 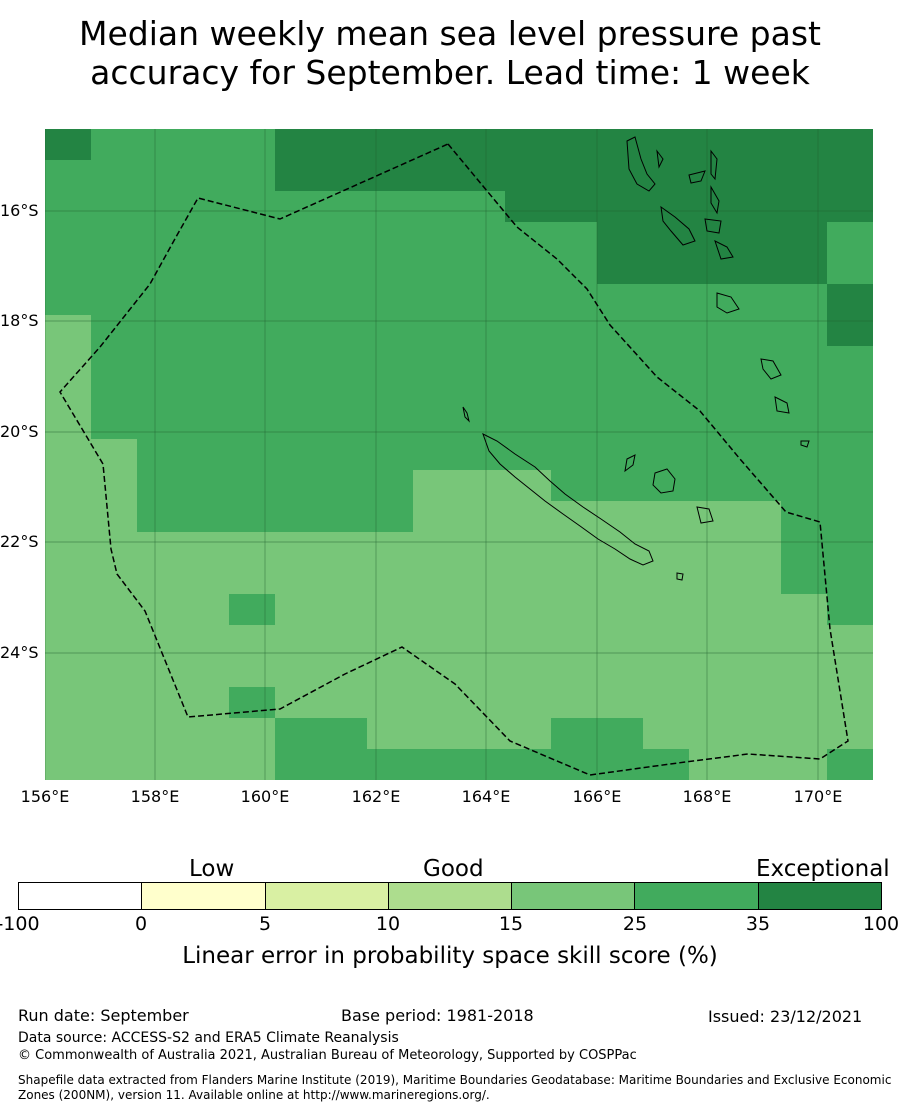 I want to click on legend-category-low: Low, so click(x=212, y=869).